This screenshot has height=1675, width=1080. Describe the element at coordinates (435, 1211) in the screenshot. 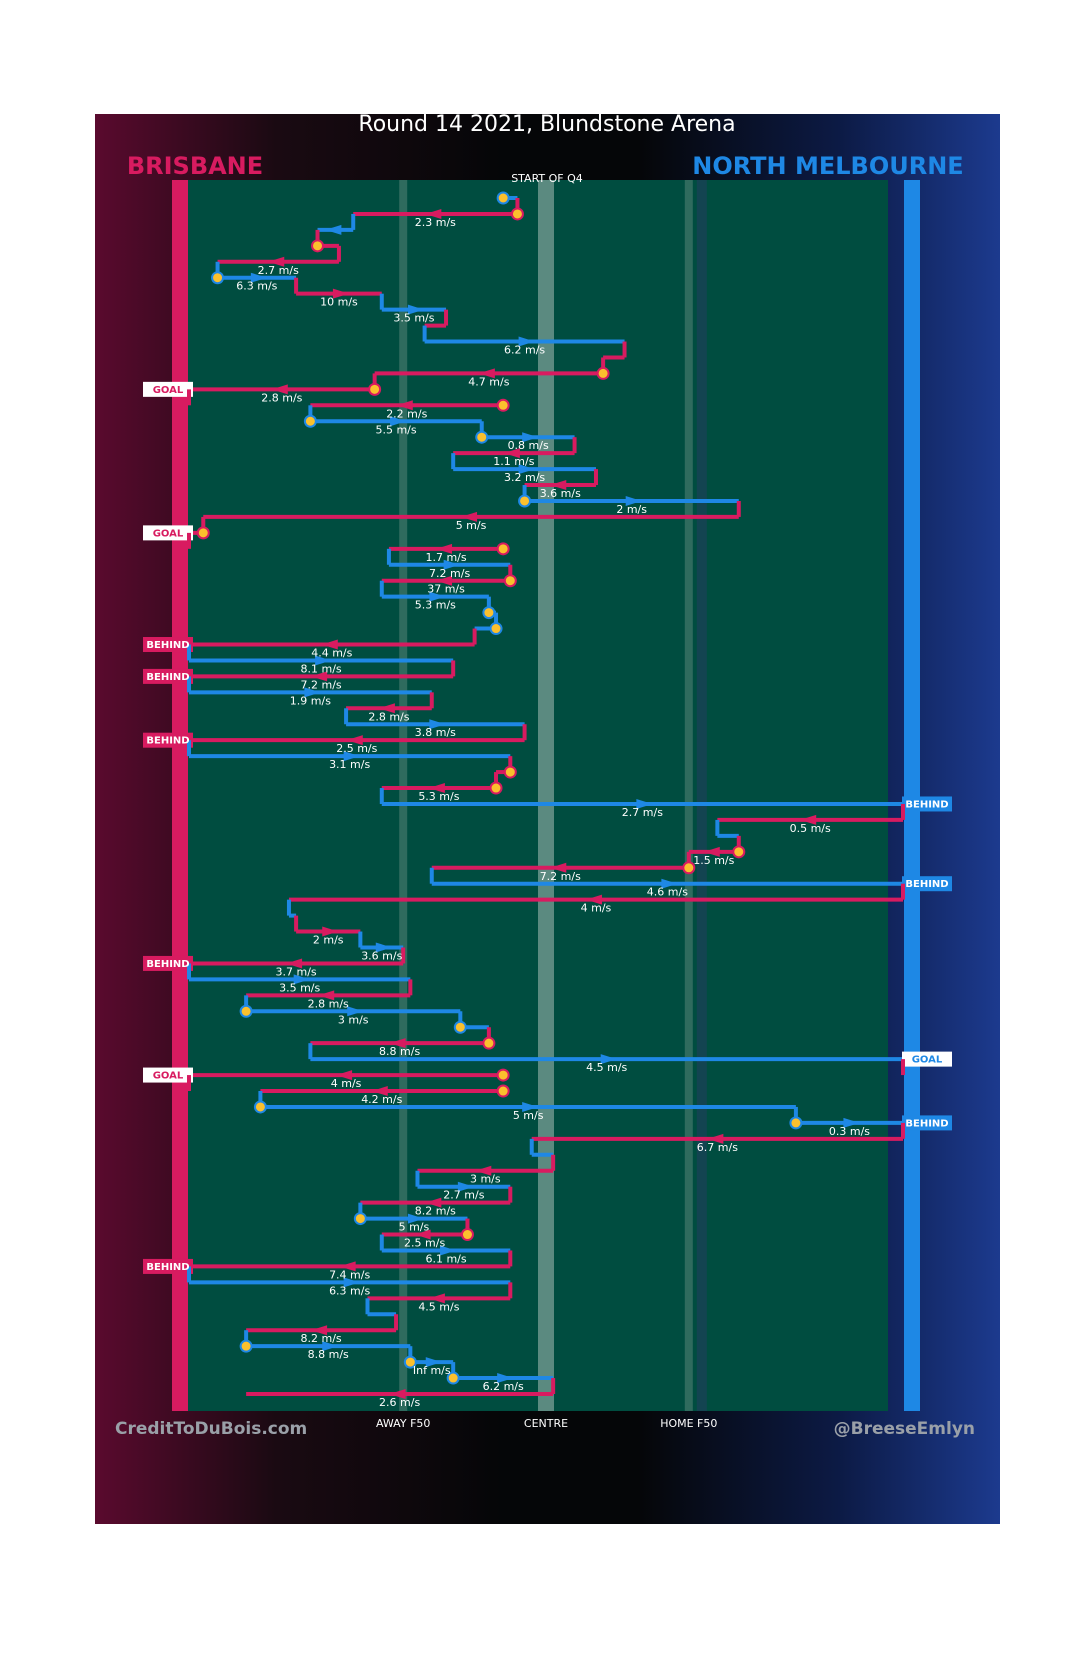

I see `speed-label: 8.2 m/s` at that location.